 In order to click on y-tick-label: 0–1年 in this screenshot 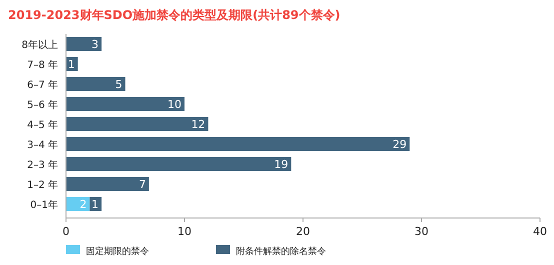, I will do `click(44, 205)`.